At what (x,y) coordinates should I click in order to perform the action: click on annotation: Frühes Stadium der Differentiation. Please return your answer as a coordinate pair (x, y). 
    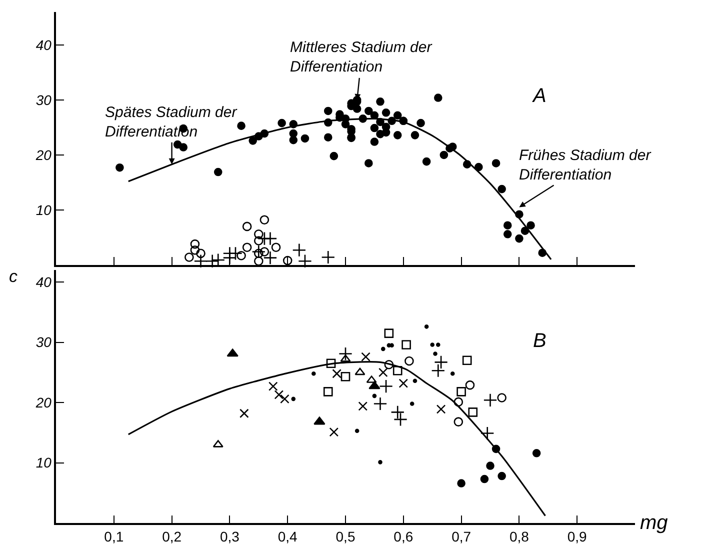
    Looking at the image, I should click on (585, 165).